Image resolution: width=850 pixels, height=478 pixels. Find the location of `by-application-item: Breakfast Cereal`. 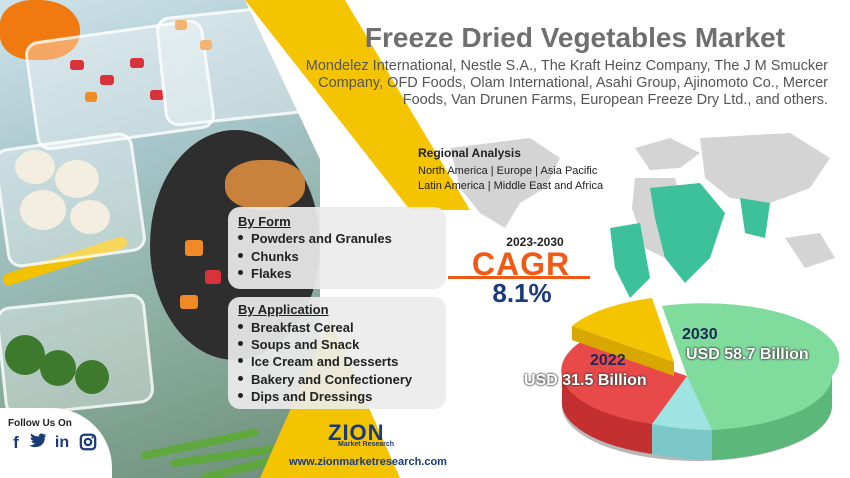

by-application-item: Breakfast Cereal is located at coordinates (296, 327).